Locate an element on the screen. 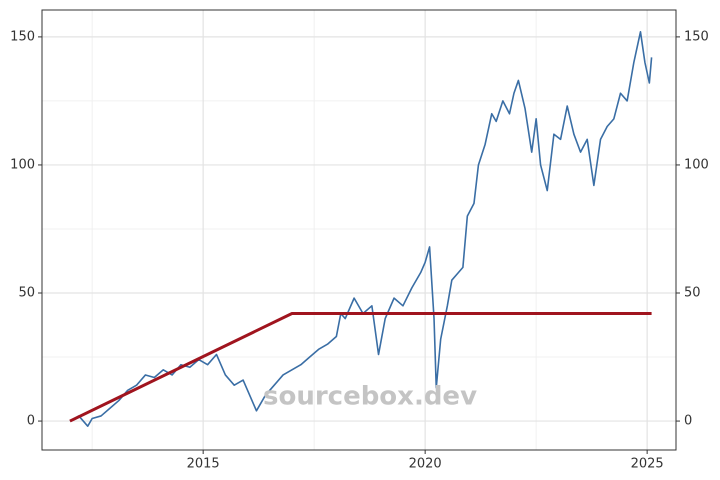 This screenshot has width=720, height=480. x-tick-label: 2020 is located at coordinates (425, 464).